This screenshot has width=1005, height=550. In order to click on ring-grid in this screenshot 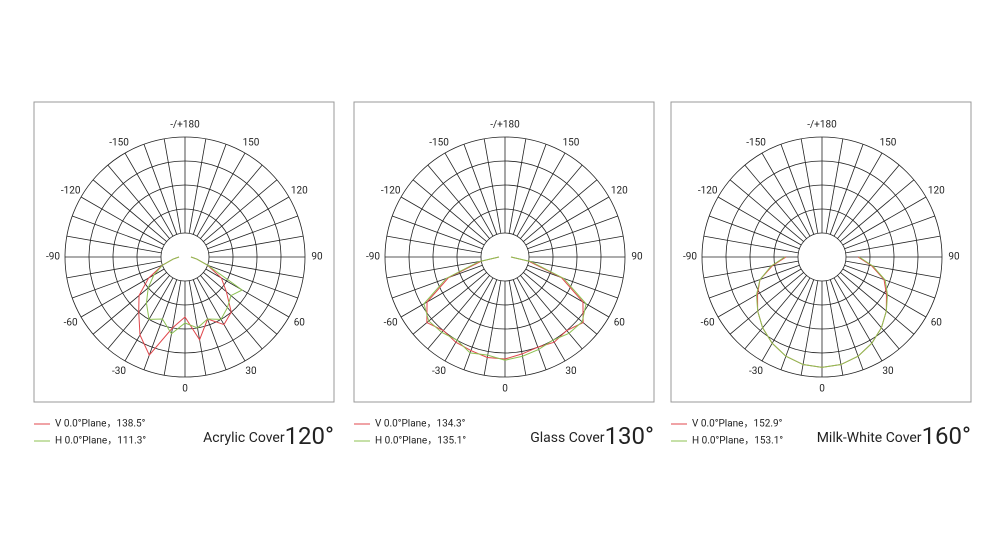, I will do `click(822, 257)`.